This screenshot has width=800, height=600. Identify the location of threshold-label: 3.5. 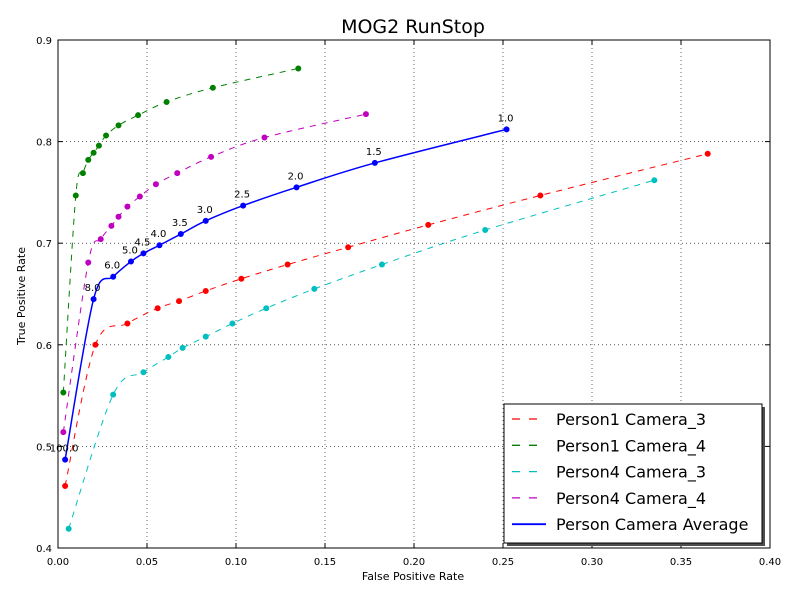
(180, 223).